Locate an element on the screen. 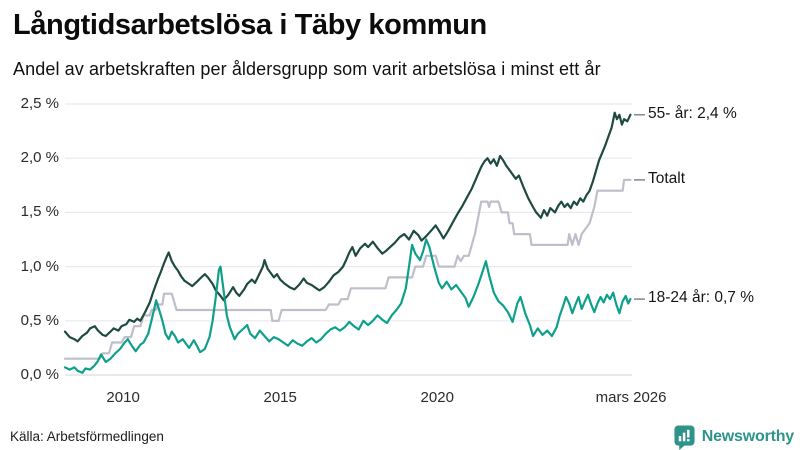 Image resolution: width=800 pixels, height=450 pixels. y-tick-label-2-0: 2,0 % is located at coordinates (39, 158).